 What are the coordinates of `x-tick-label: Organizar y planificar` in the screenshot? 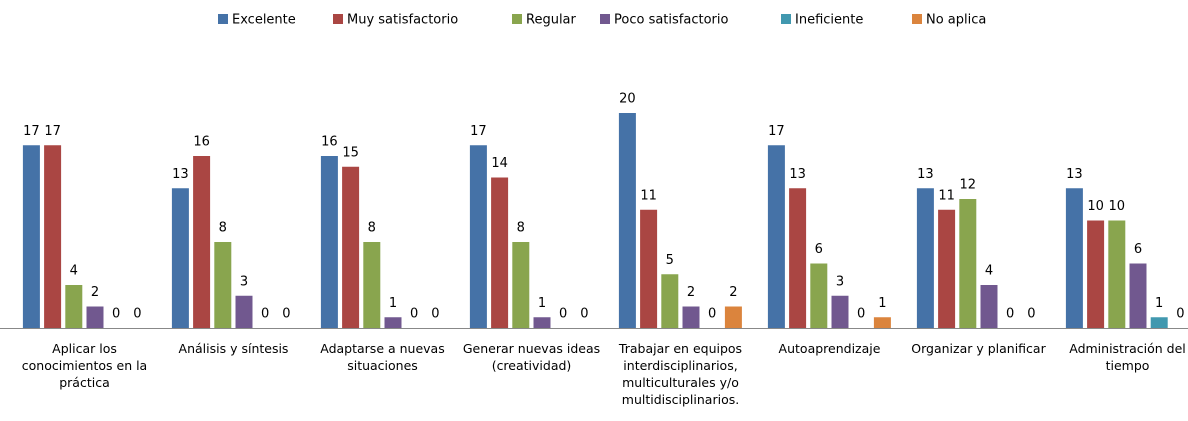 It's located at (978, 348).